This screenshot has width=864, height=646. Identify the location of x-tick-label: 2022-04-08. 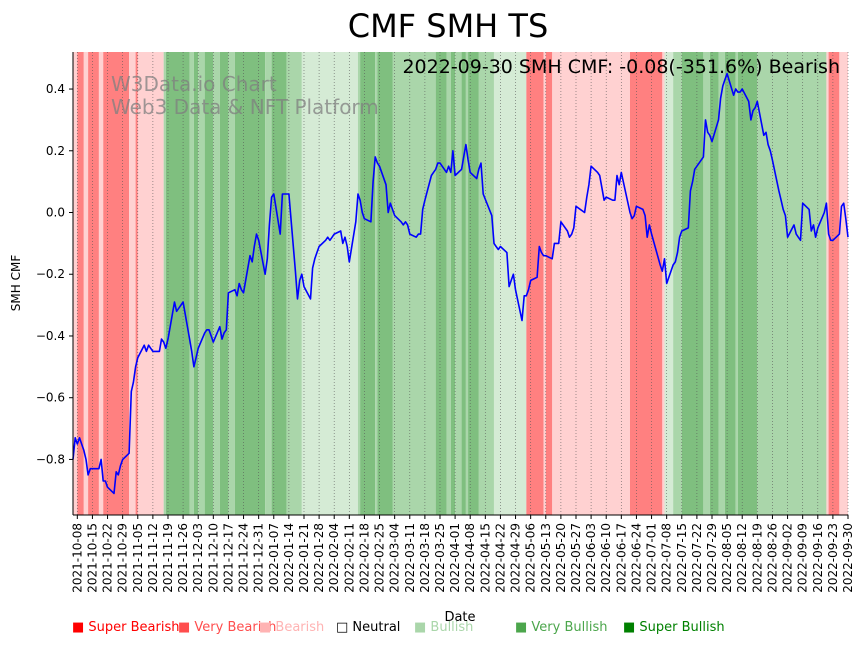
(470, 558).